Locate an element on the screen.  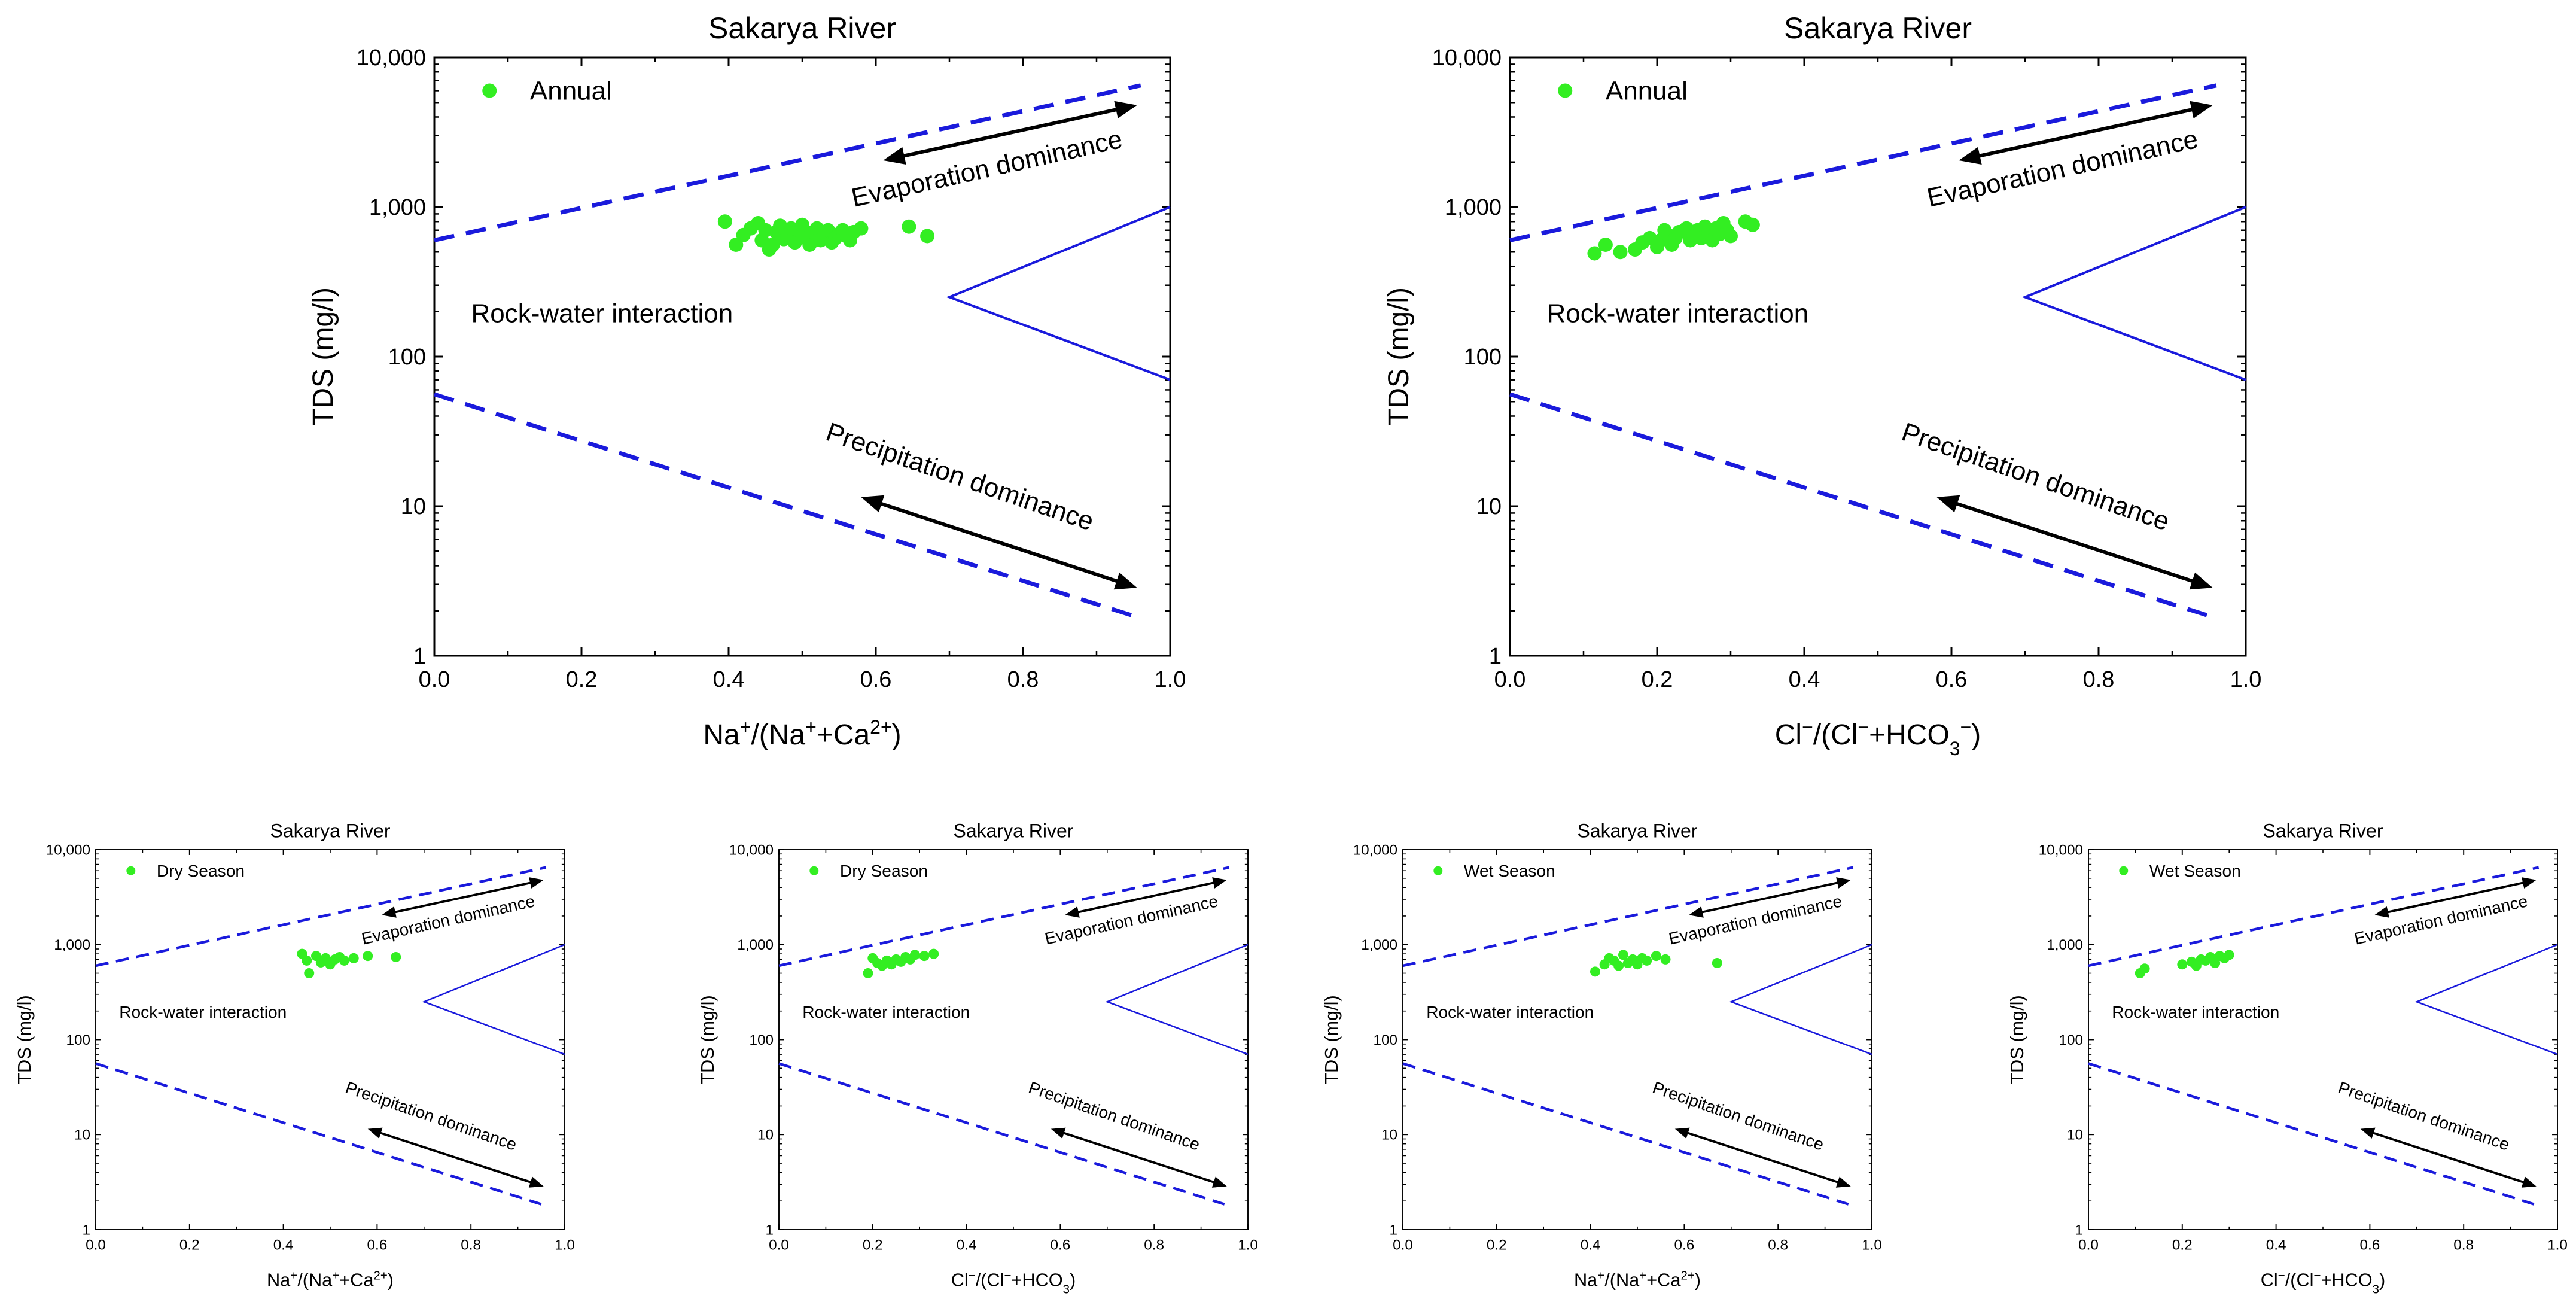
legend-label: Wet Season is located at coordinates (2195, 871).